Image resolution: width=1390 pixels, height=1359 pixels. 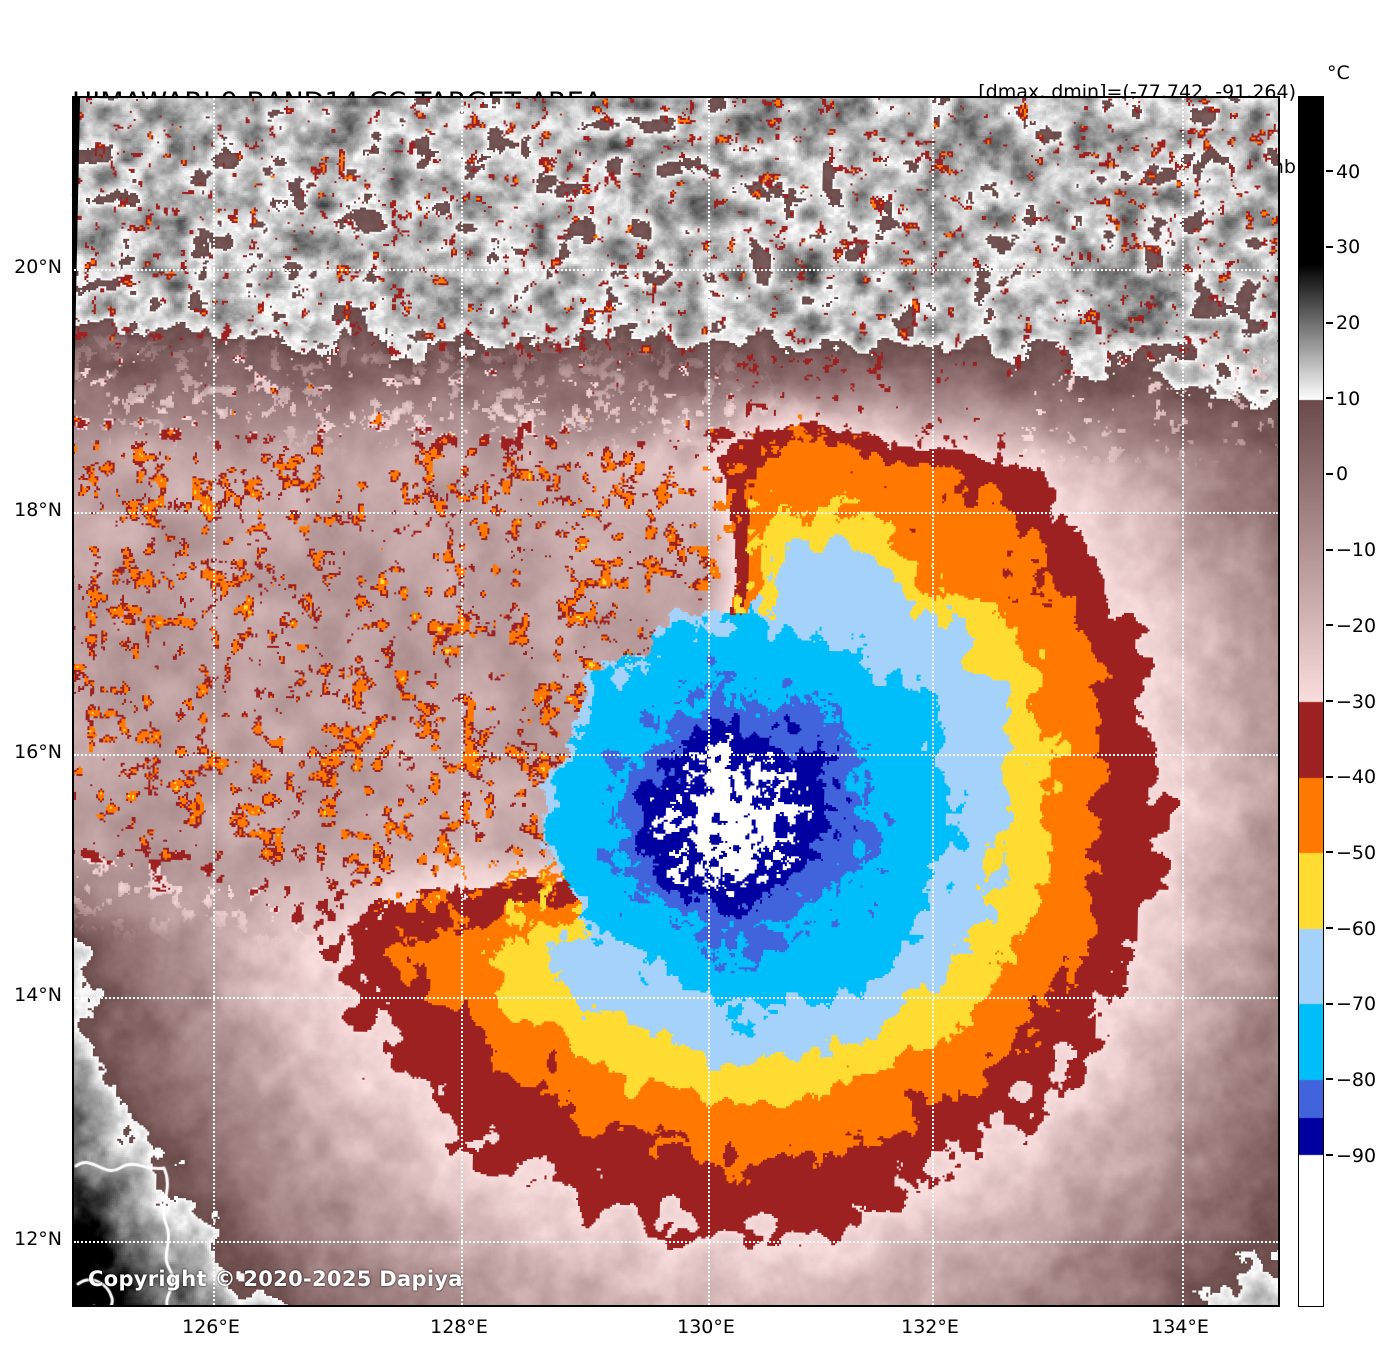 What do you see at coordinates (38, 752) in the screenshot?
I see `lat-tick-16: 16°N` at bounding box center [38, 752].